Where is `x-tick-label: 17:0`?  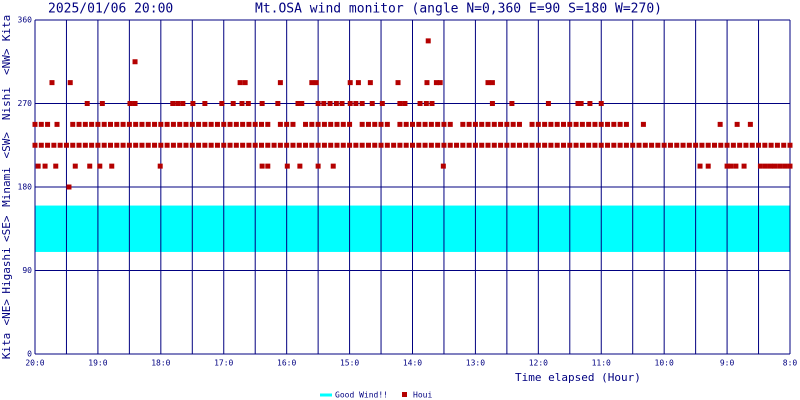 x-tick-label: 17:0 is located at coordinates (223, 363).